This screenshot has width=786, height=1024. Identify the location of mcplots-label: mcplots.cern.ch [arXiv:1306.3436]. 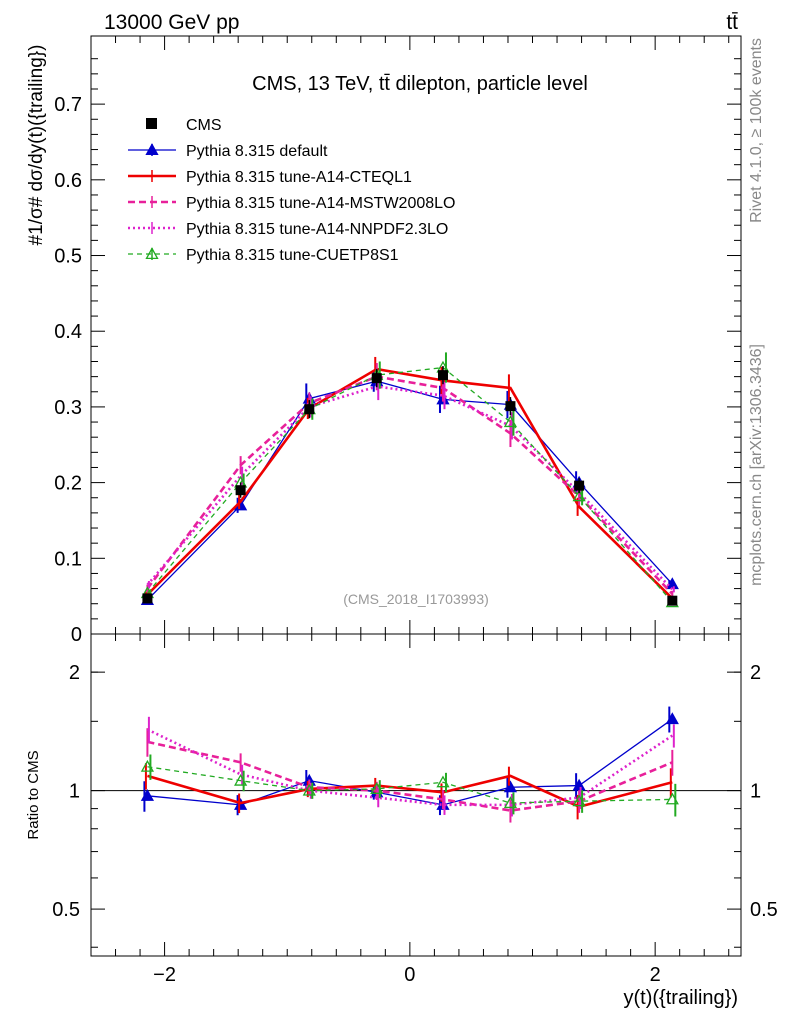
(756, 465).